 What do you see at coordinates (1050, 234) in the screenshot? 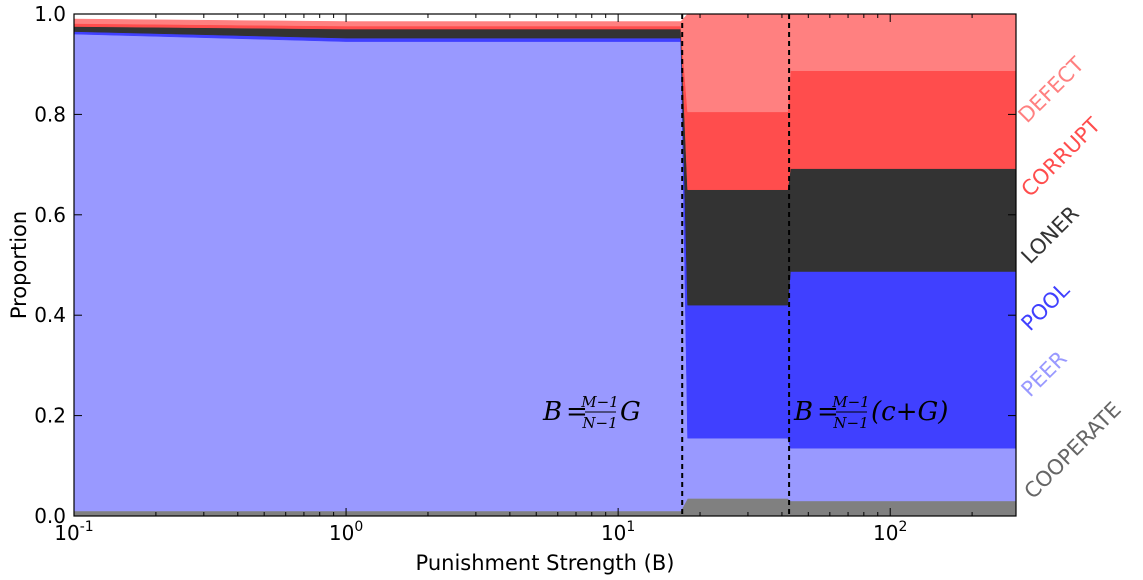
I see `legend-loner: LONER` at bounding box center [1050, 234].